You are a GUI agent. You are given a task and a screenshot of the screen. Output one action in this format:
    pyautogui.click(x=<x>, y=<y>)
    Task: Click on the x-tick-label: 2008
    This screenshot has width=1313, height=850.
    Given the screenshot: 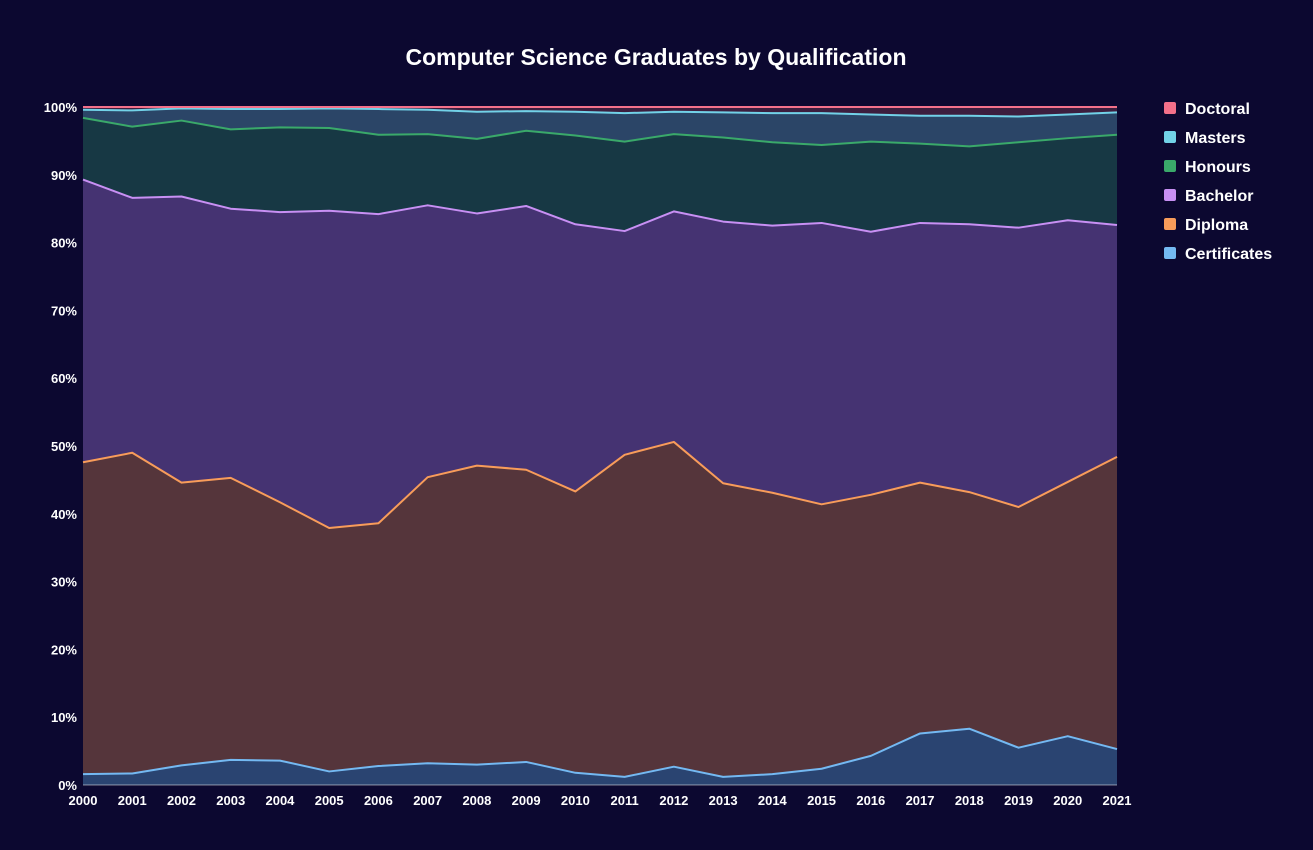 What is the action you would take?
    pyautogui.click(x=476, y=800)
    